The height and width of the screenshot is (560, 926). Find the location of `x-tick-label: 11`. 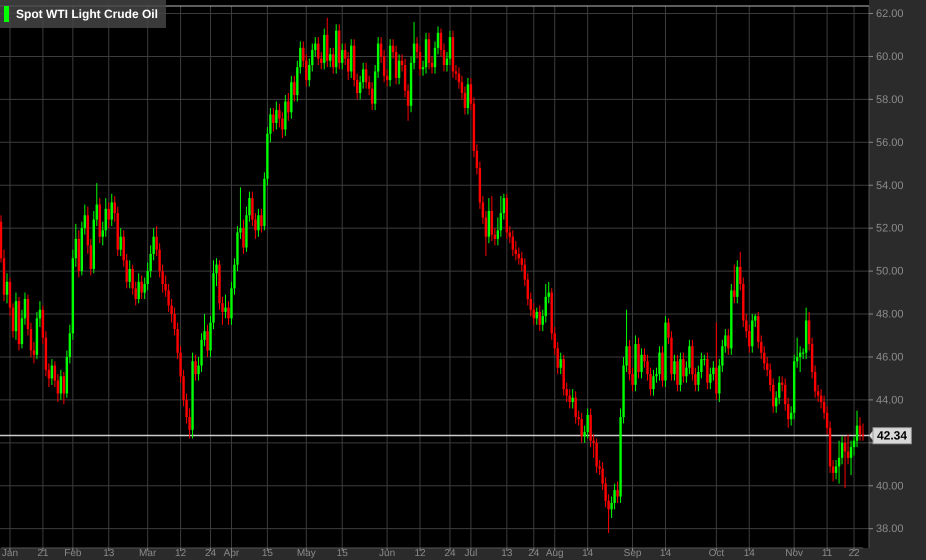

x-tick-label: 11 is located at coordinates (827, 554).